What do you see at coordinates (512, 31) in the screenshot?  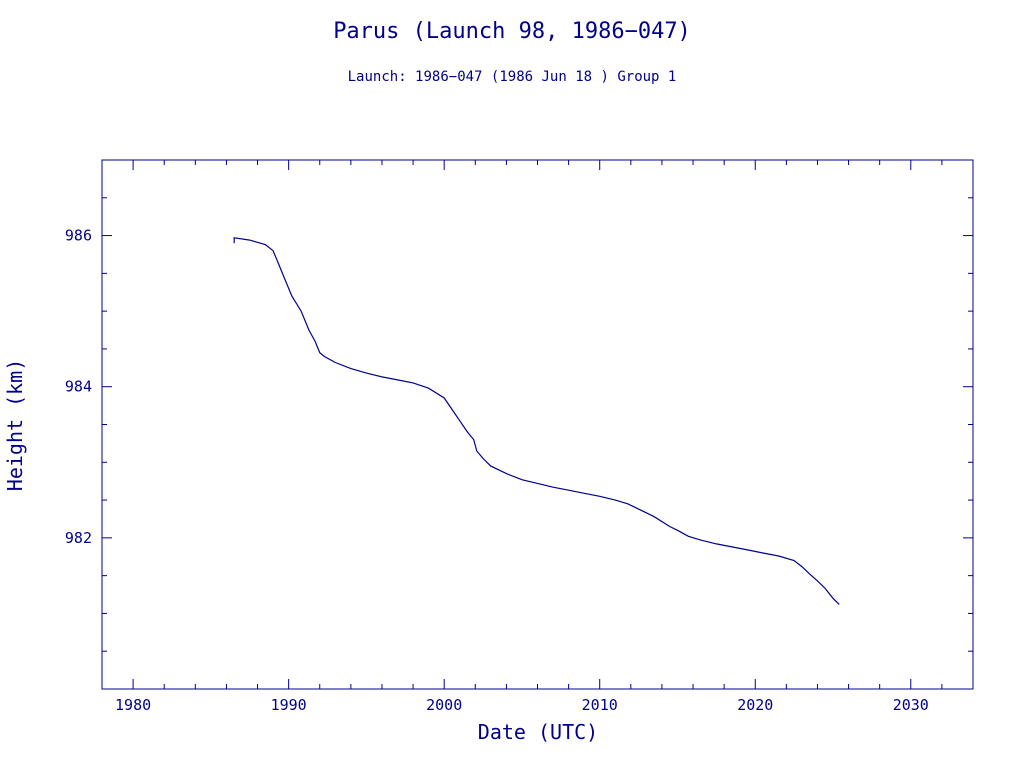 I see `chart-title: Parus (Launch 98, 1986−047)` at bounding box center [512, 31].